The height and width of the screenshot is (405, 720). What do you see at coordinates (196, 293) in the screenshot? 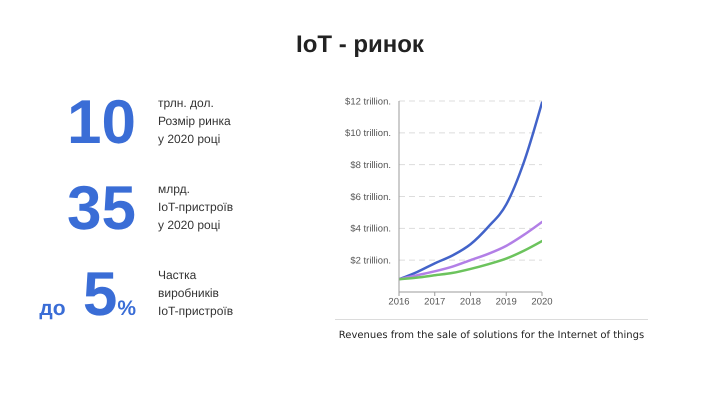
I see `text: Частка виробників IoT-пристроїв` at bounding box center [196, 293].